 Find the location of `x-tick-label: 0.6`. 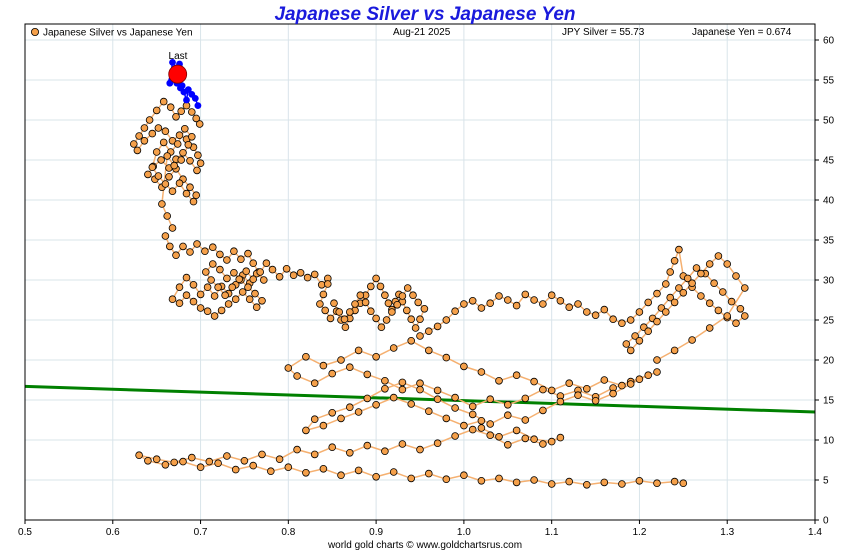

x-tick-label: 0.6 is located at coordinates (113, 532).